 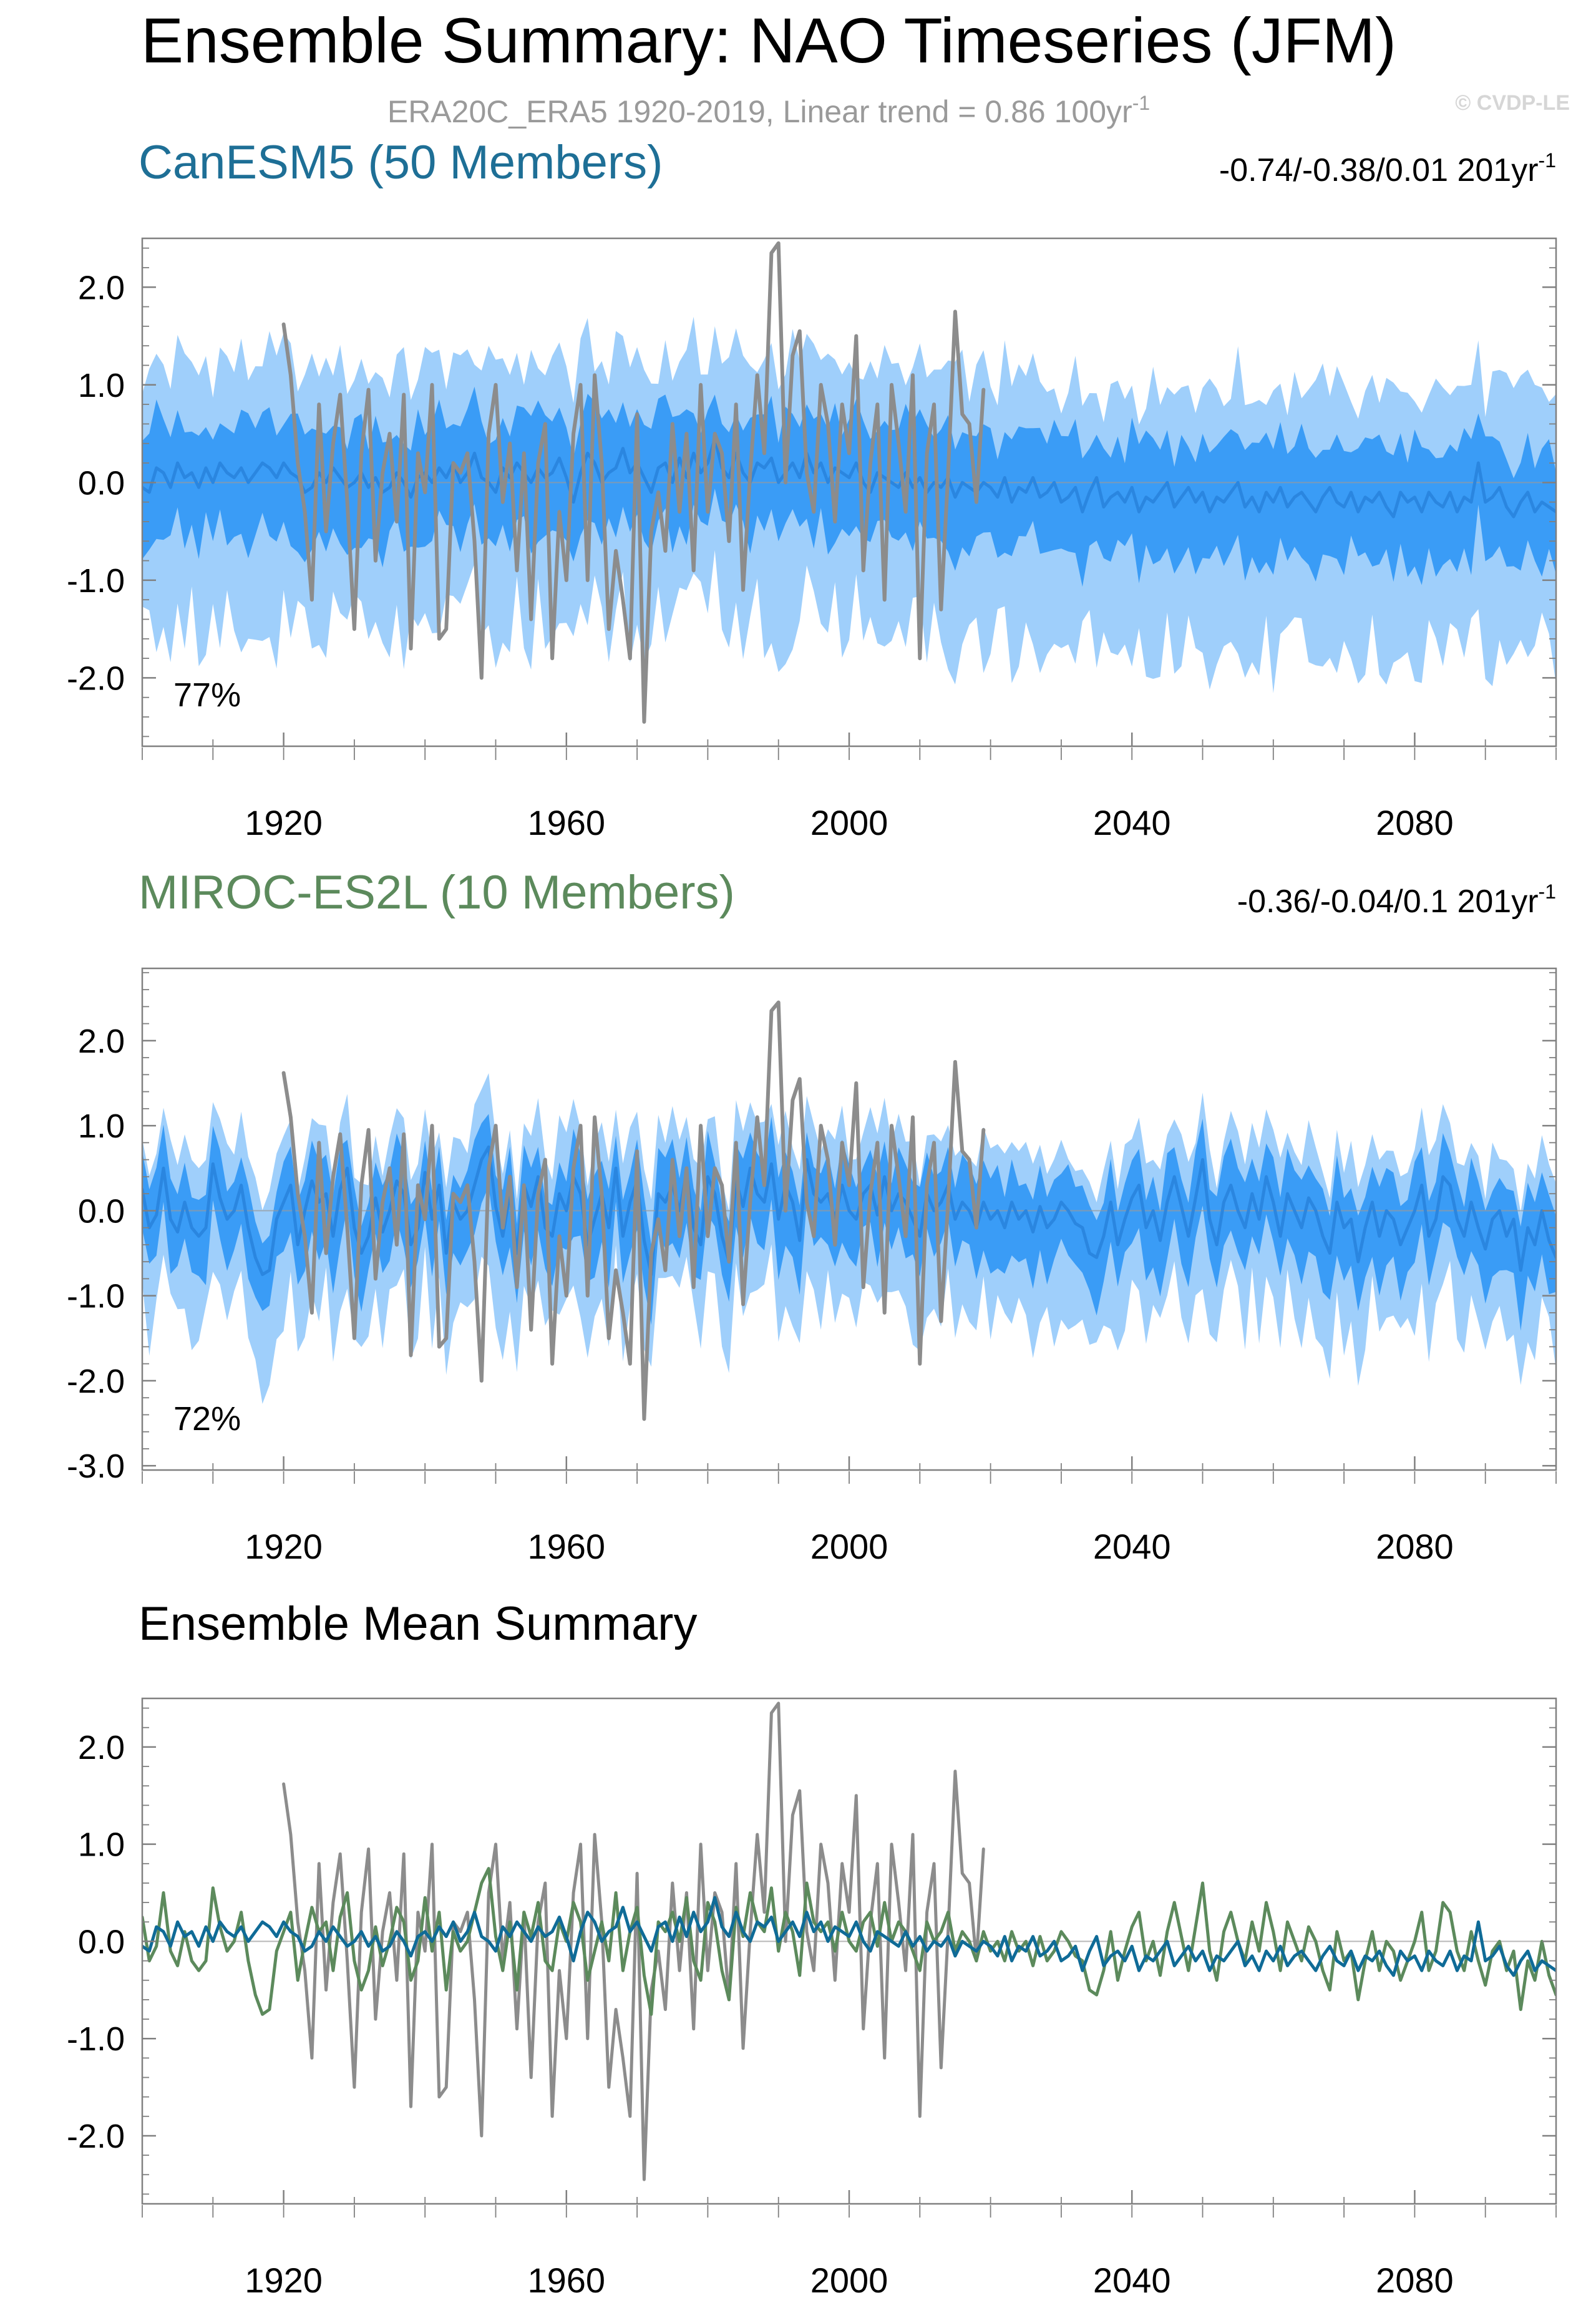 What do you see at coordinates (849, 1937) in the screenshot?
I see `canesm5-mean-line` at bounding box center [849, 1937].